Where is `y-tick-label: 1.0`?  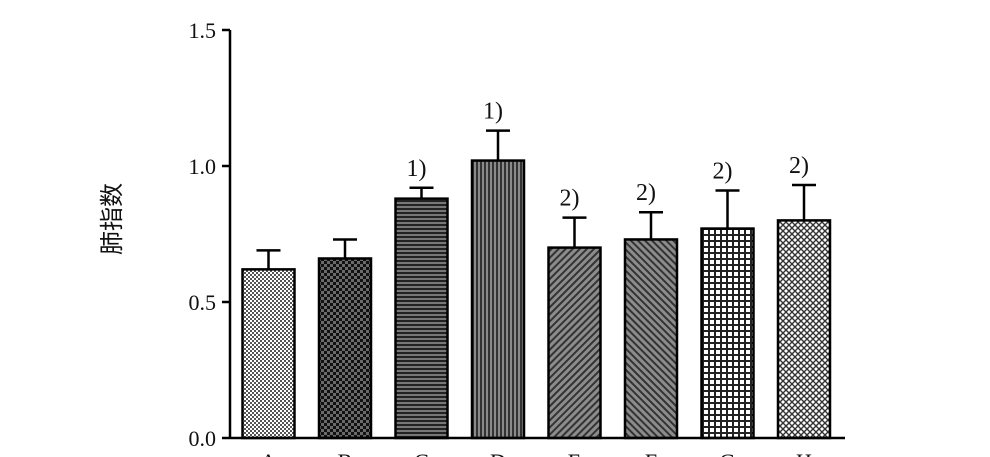
y-tick-label: 1.0 is located at coordinates (203, 166).